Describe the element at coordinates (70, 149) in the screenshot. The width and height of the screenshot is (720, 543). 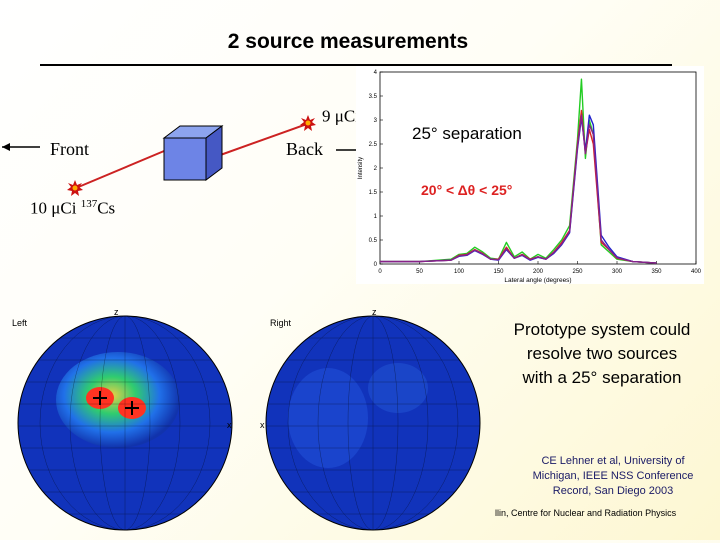
I see `front-label: Front` at that location.